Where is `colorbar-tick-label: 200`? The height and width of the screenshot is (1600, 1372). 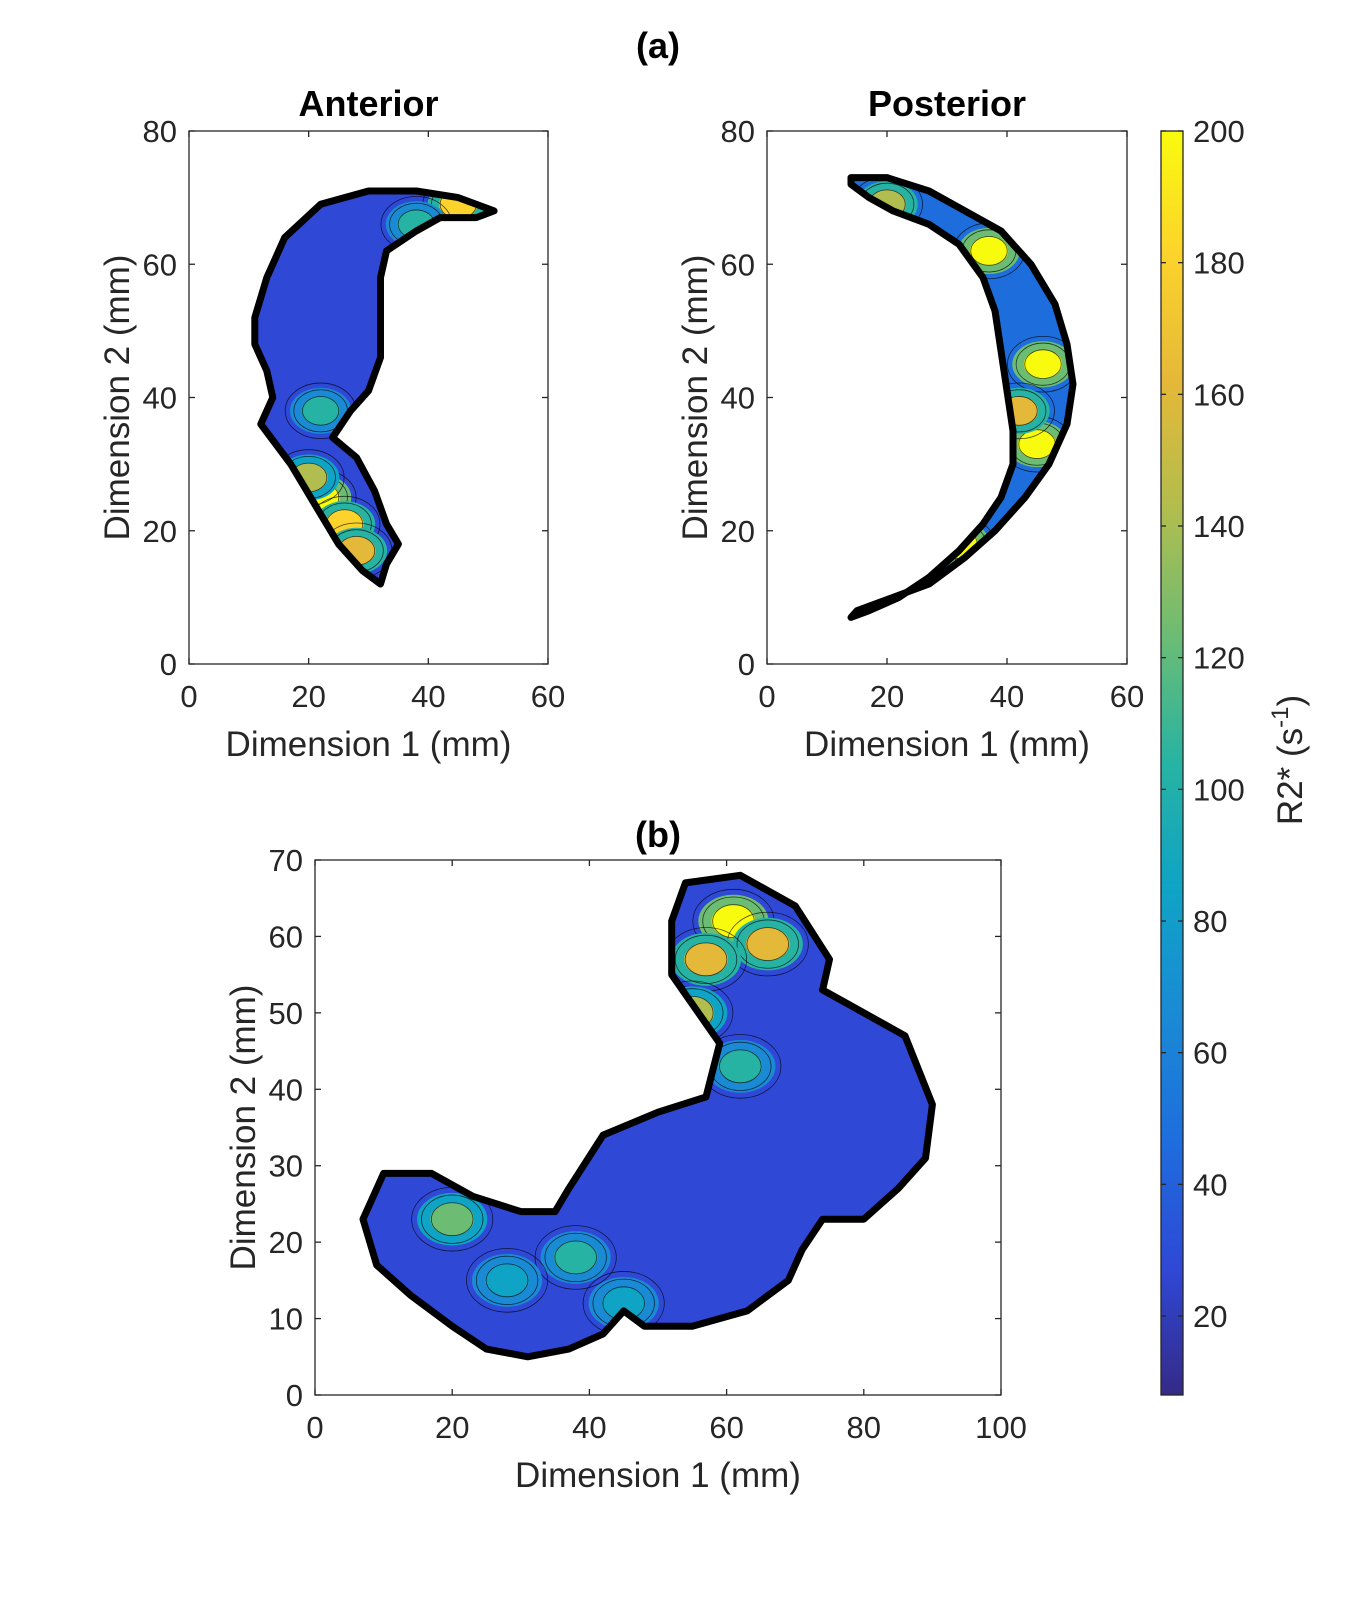
colorbar-tick-label: 200 is located at coordinates (1219, 131).